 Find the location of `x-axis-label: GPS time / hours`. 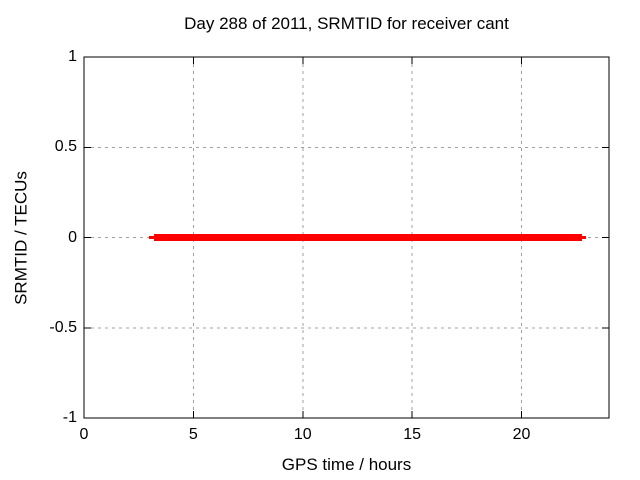

x-axis-label: GPS time / hours is located at coordinates (346, 464).